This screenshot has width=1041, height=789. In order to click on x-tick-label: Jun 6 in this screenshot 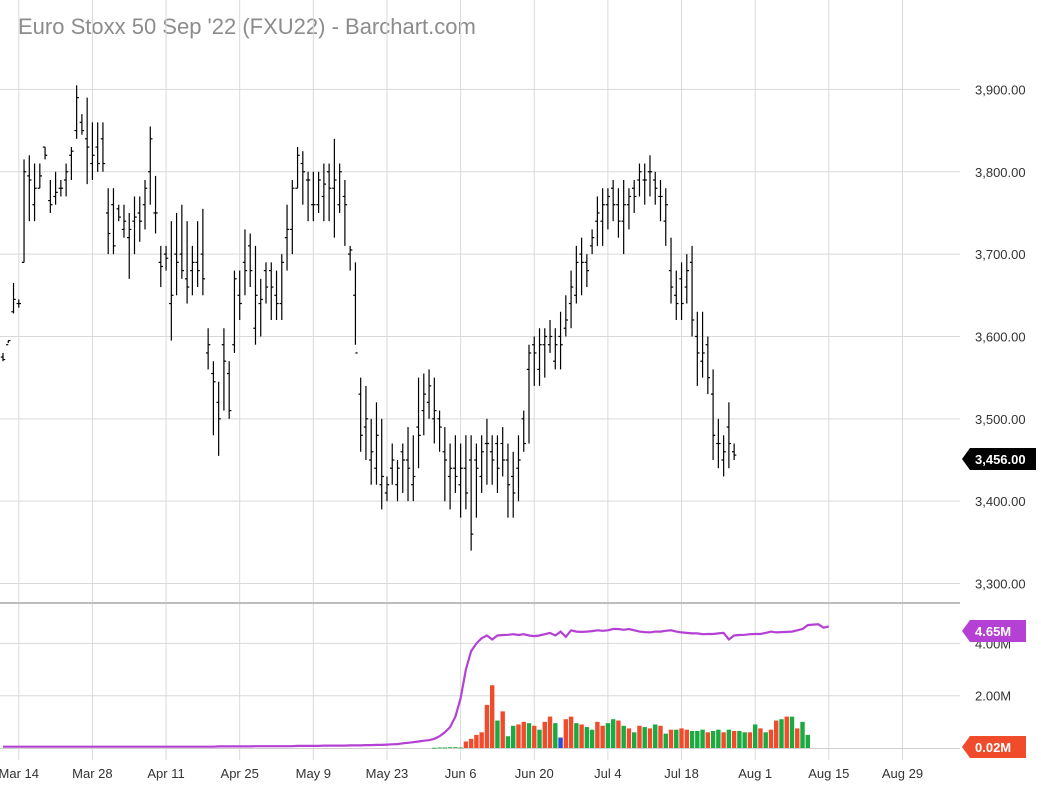, I will do `click(461, 773)`.